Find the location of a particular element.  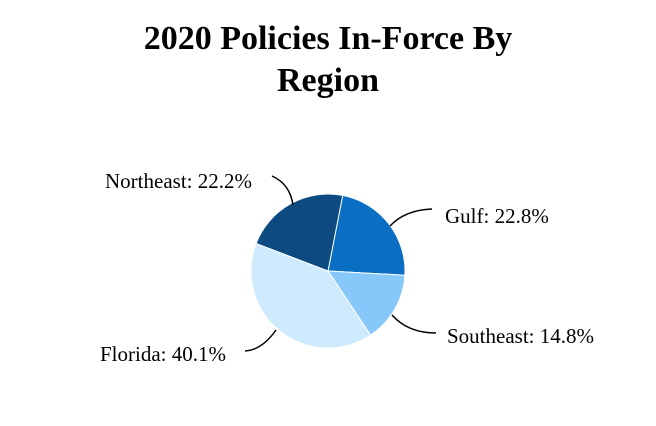

slice-label: Gulf: 22.8% is located at coordinates (497, 216).